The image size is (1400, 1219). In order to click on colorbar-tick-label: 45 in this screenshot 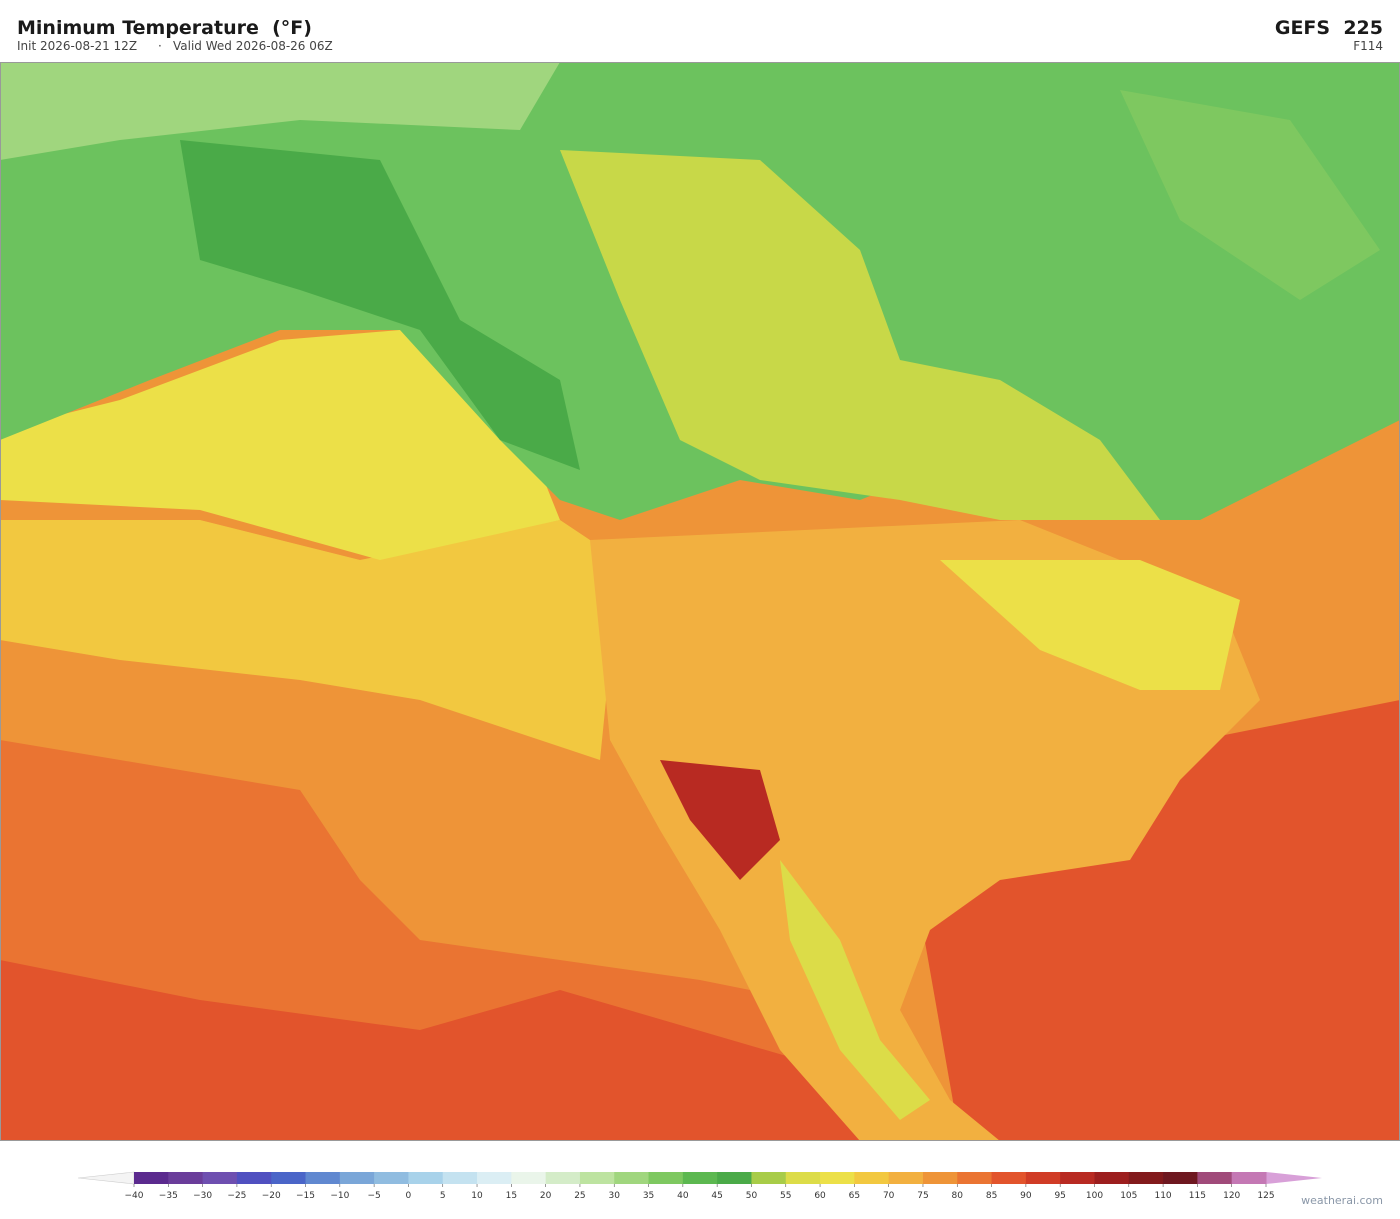, I will do `click(716, 1196)`.